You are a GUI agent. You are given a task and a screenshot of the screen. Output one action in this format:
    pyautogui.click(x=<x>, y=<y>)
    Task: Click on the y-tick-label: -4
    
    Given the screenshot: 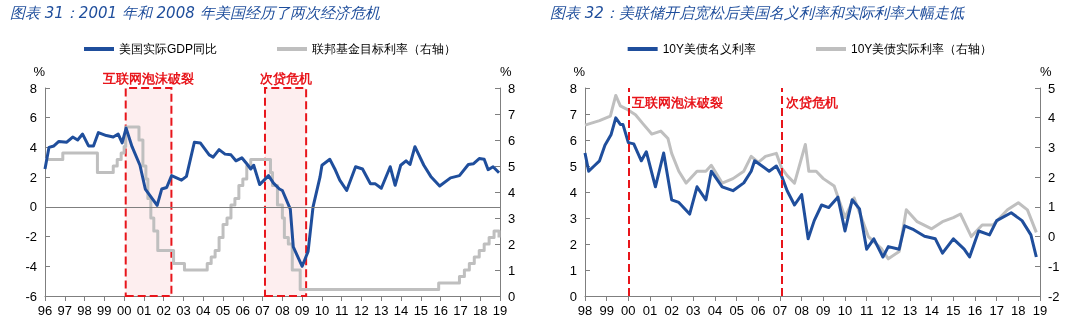 What is the action you would take?
    pyautogui.click(x=31, y=266)
    